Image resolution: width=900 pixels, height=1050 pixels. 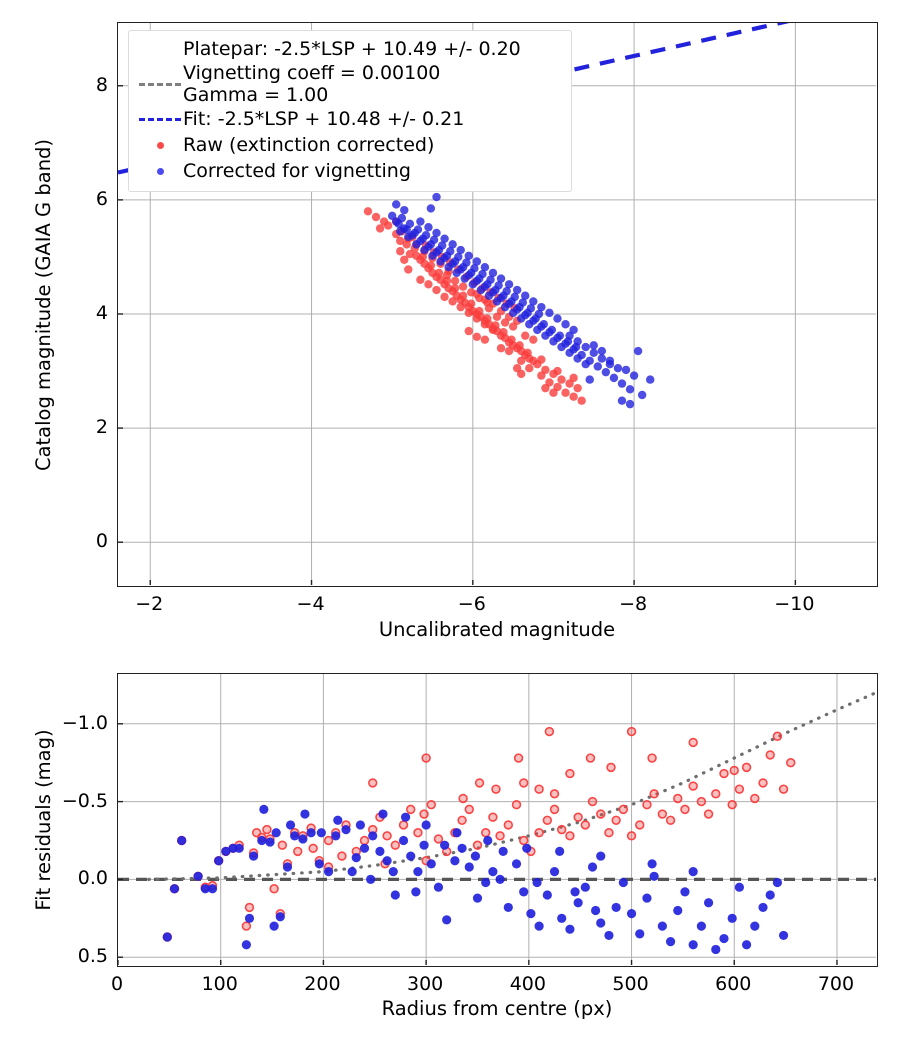 I want to click on legend-label-gamma: Gamma = 1.00, so click(x=256, y=94).